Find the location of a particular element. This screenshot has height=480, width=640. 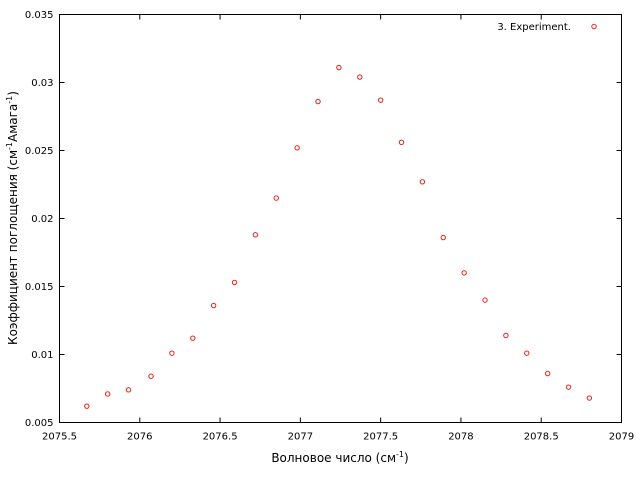

y-tick-label: 0.035 is located at coordinates (39, 15).